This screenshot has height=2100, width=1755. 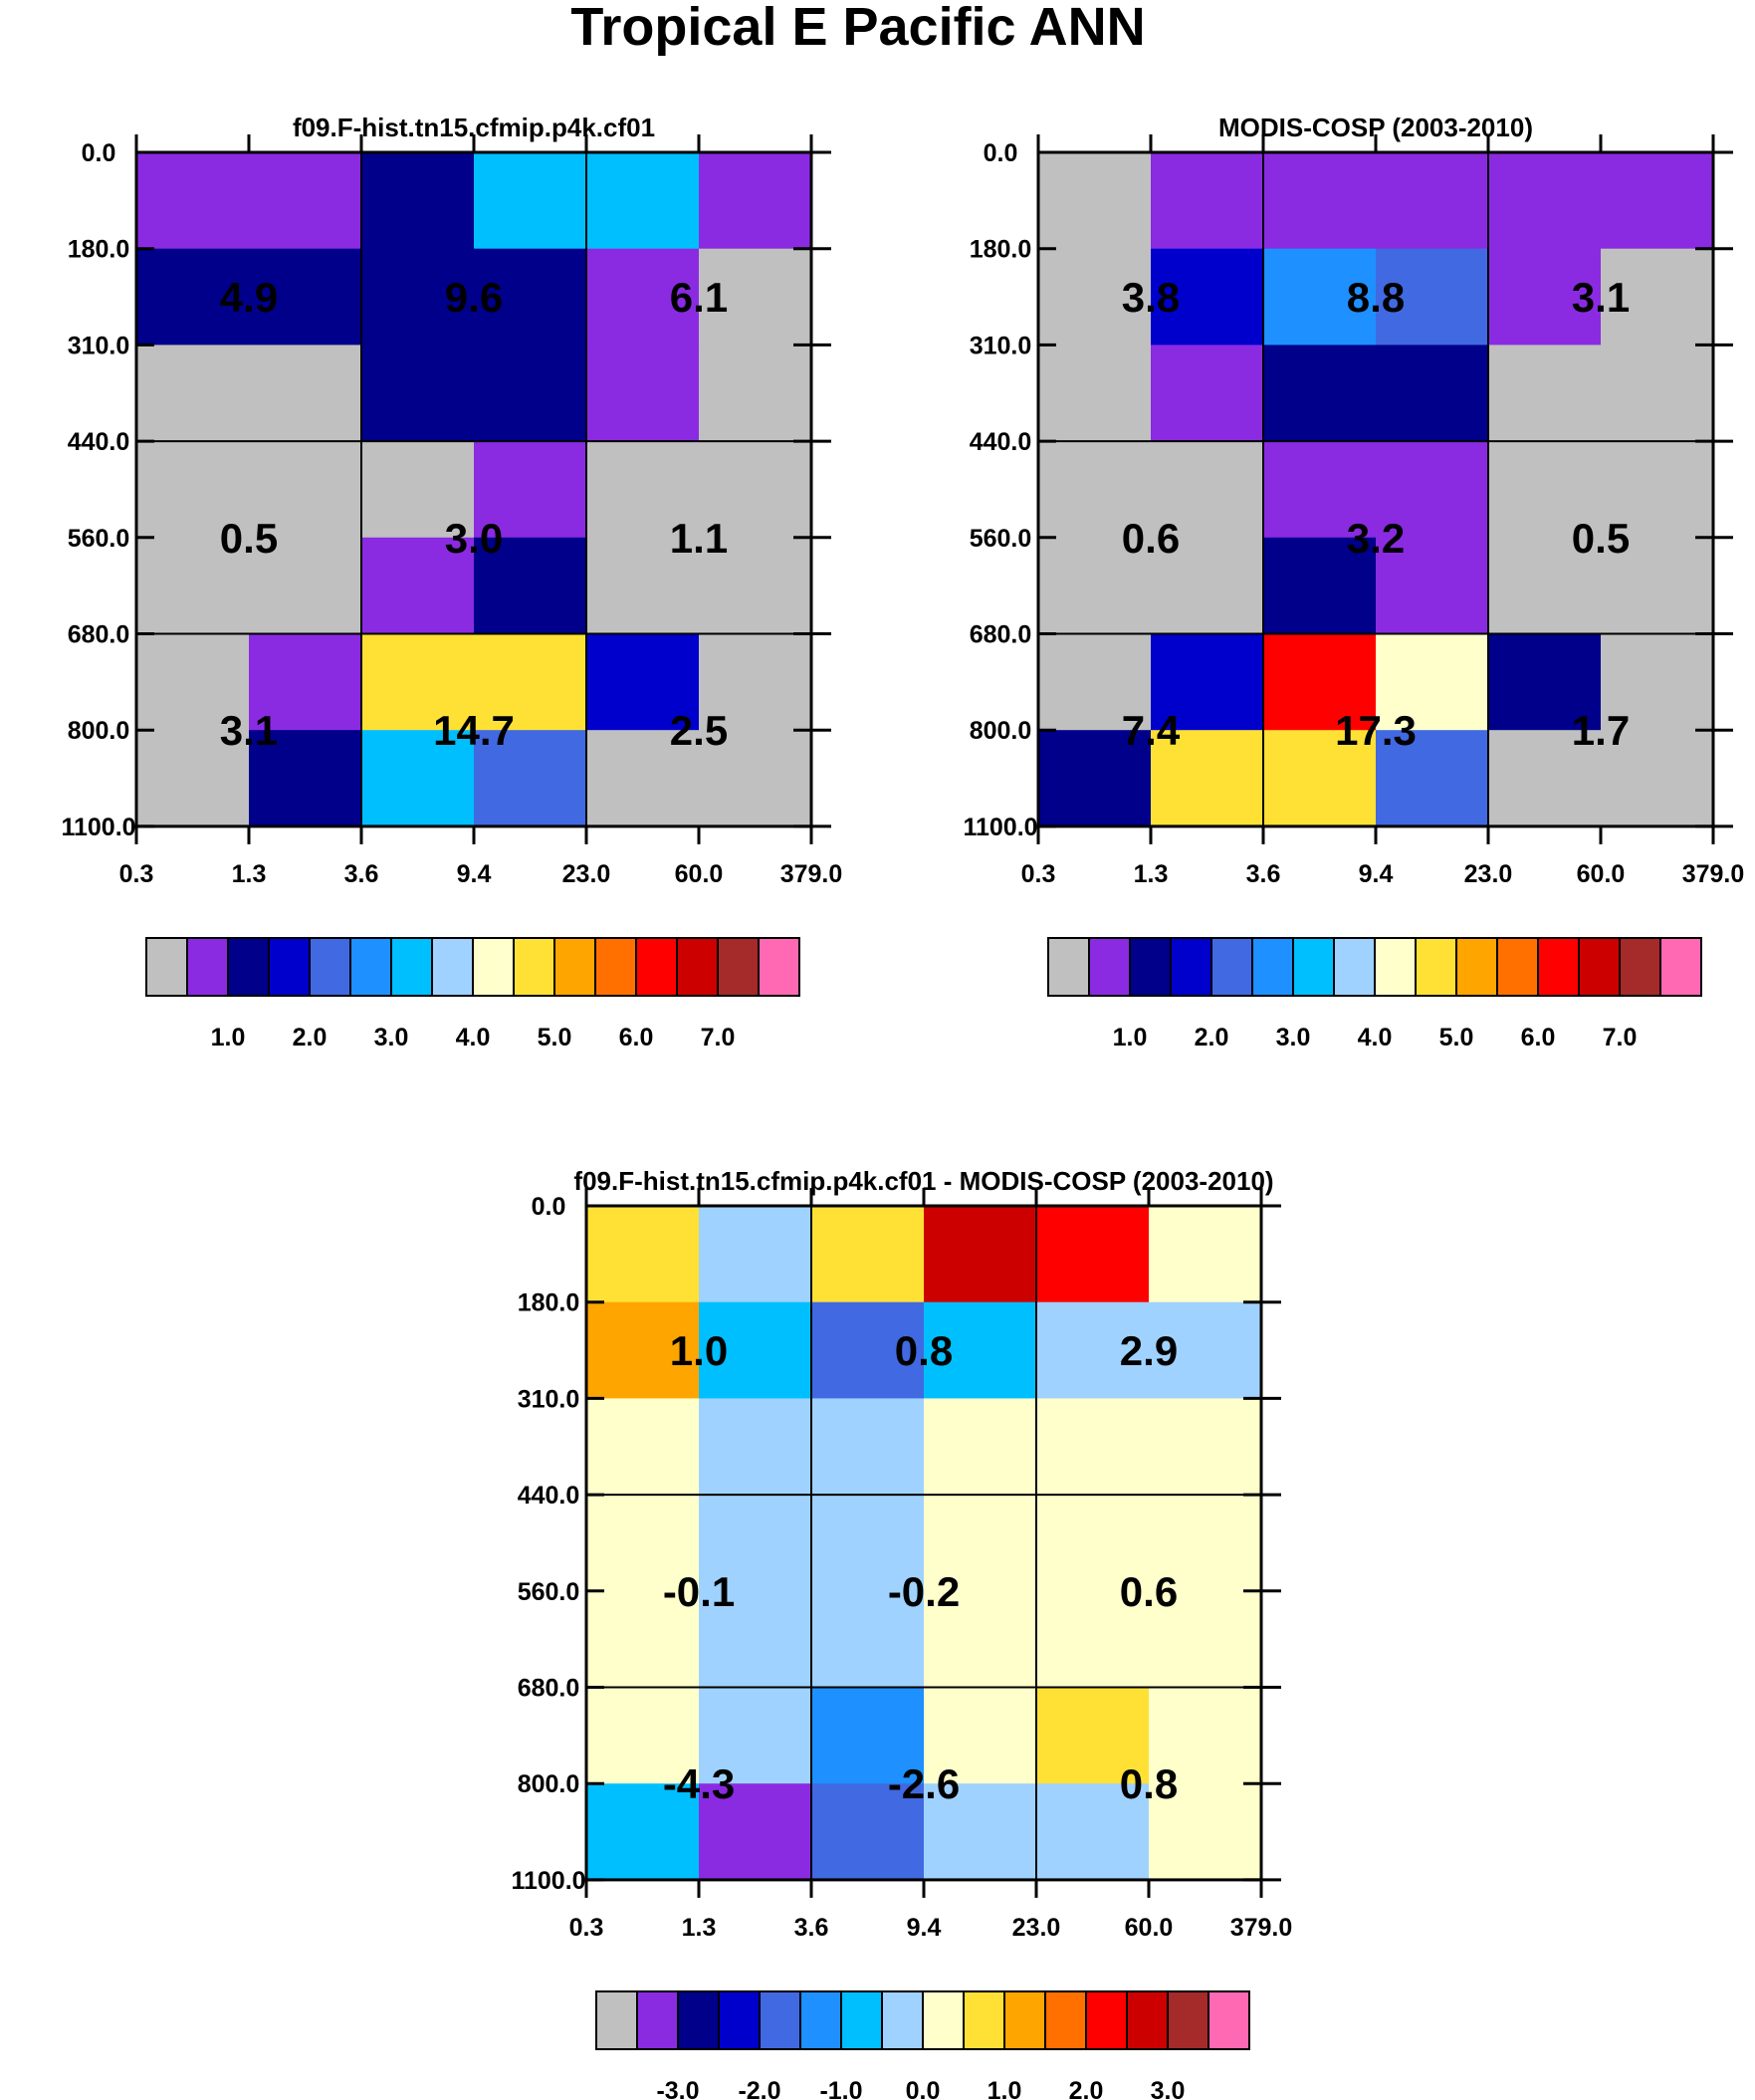 I want to click on cell-annotation: 4.9, so click(x=249, y=297).